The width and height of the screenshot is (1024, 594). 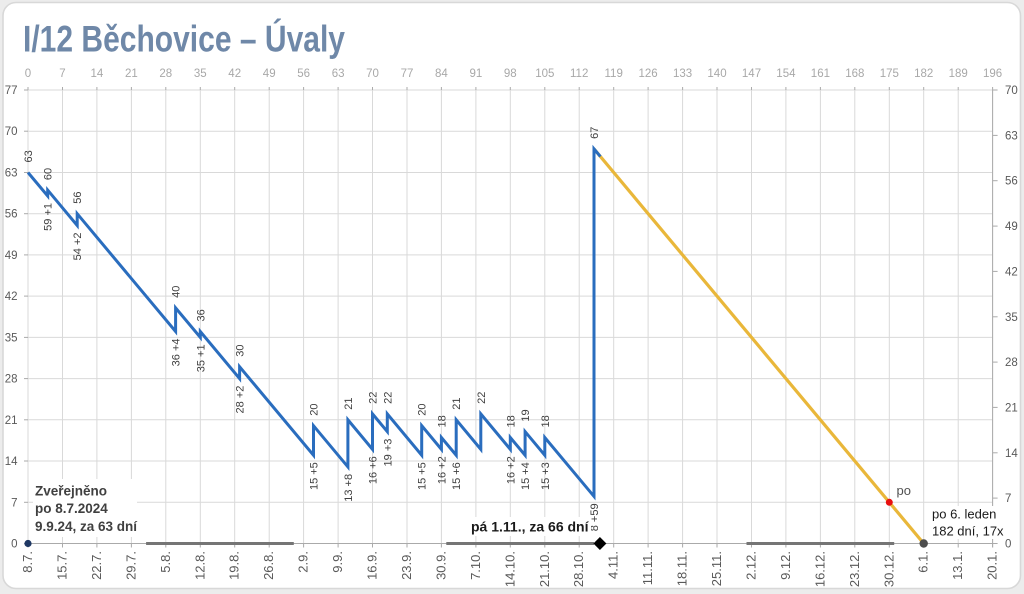 What do you see at coordinates (49, 217) in the screenshot?
I see `svg-text: 59 +1` at bounding box center [49, 217].